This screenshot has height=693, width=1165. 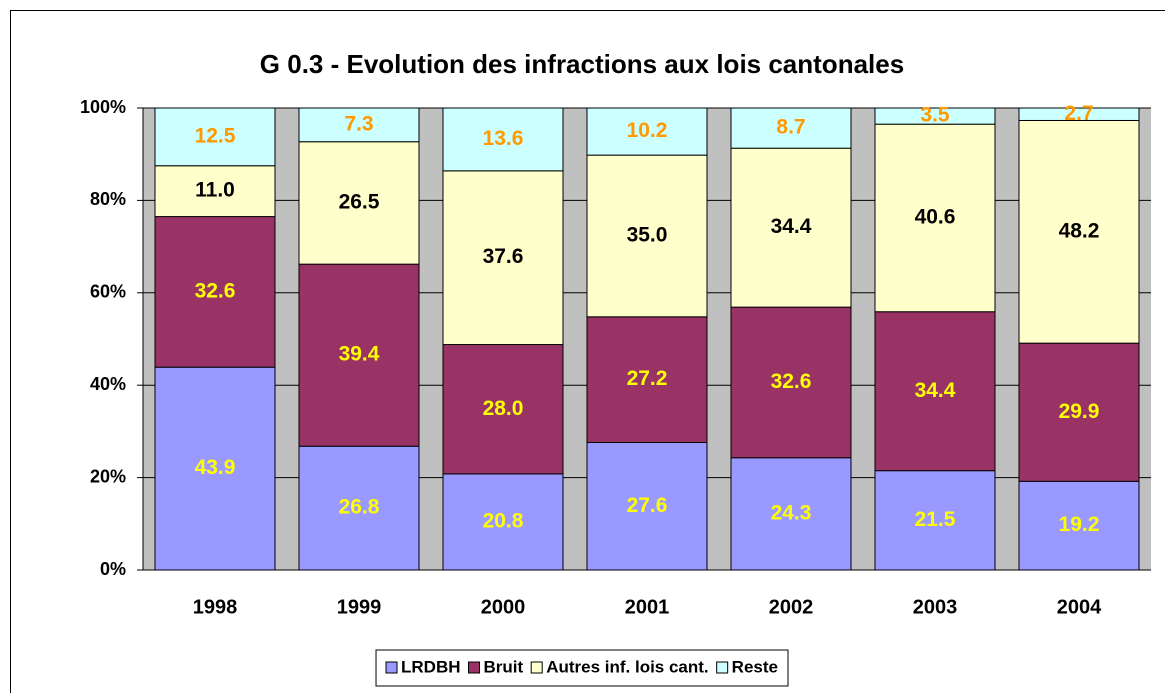 I want to click on data-label: 2.7, so click(x=1078, y=113).